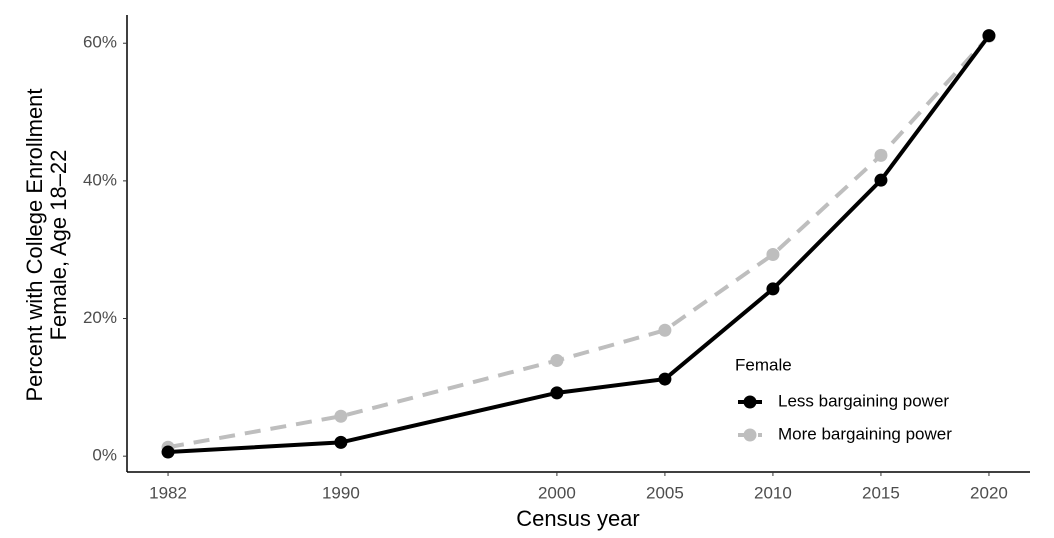  Describe the element at coordinates (665, 492) in the screenshot. I see `x-tick-label: 2005` at that location.